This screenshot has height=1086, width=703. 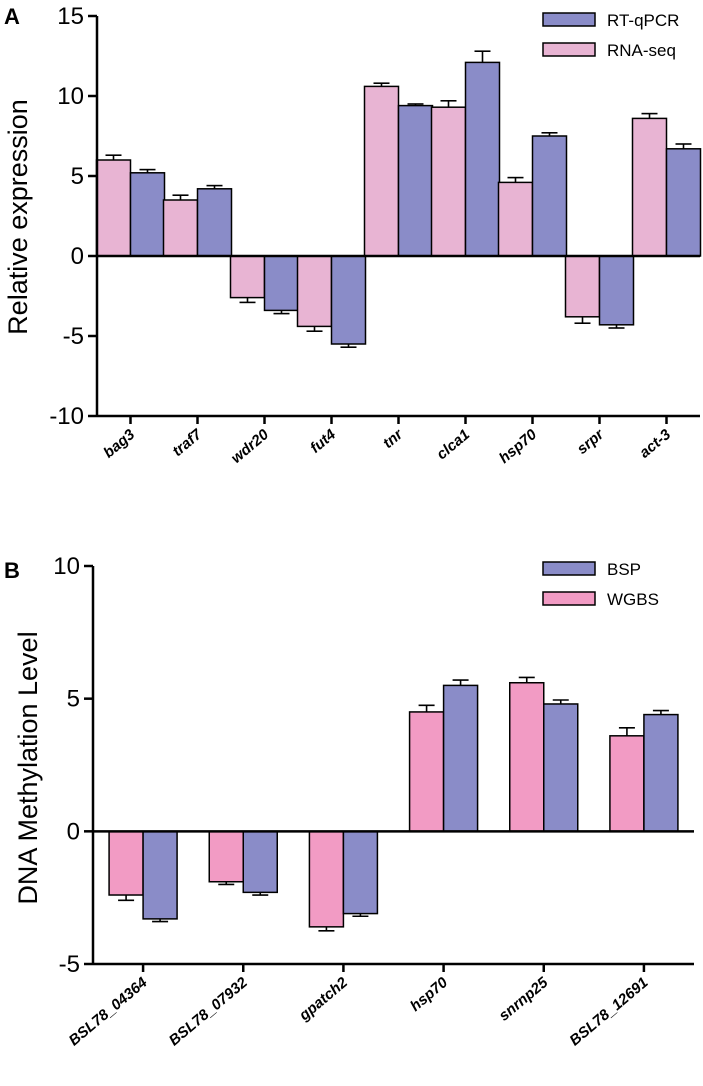 What do you see at coordinates (147, 214) in the screenshot?
I see `bar-rt-qpcr-bag3` at bounding box center [147, 214].